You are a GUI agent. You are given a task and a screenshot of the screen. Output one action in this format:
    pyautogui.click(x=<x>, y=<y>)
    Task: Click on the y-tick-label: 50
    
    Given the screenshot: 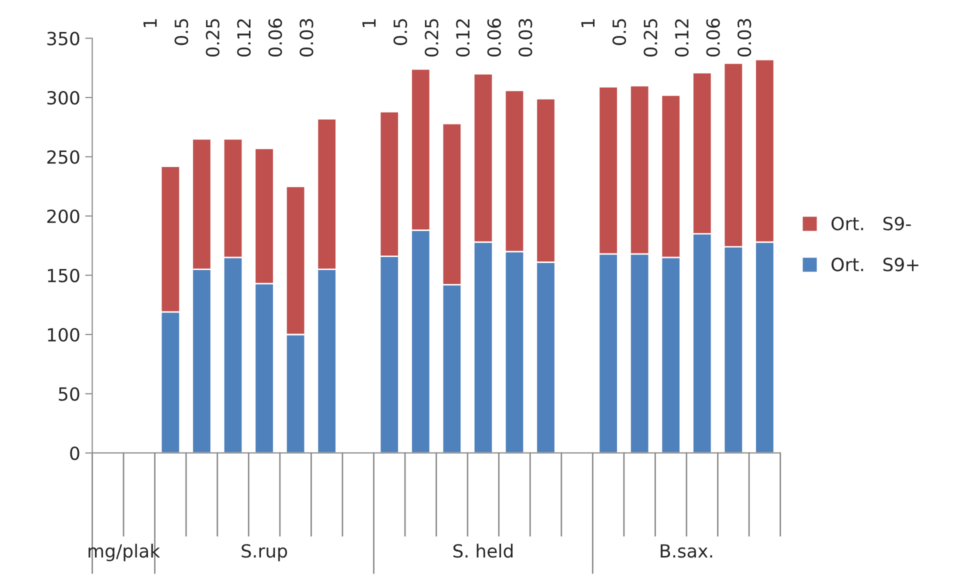 What is the action you would take?
    pyautogui.click(x=69, y=394)
    